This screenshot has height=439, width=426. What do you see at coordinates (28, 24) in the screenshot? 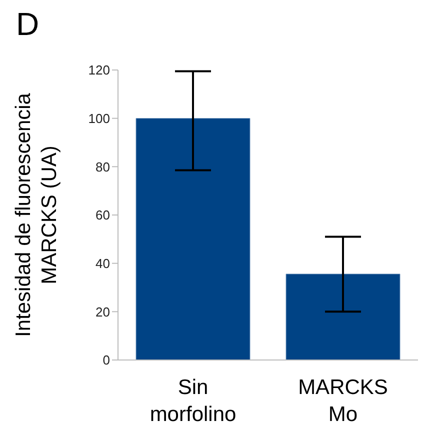
I see `chart-title: D` at bounding box center [28, 24].